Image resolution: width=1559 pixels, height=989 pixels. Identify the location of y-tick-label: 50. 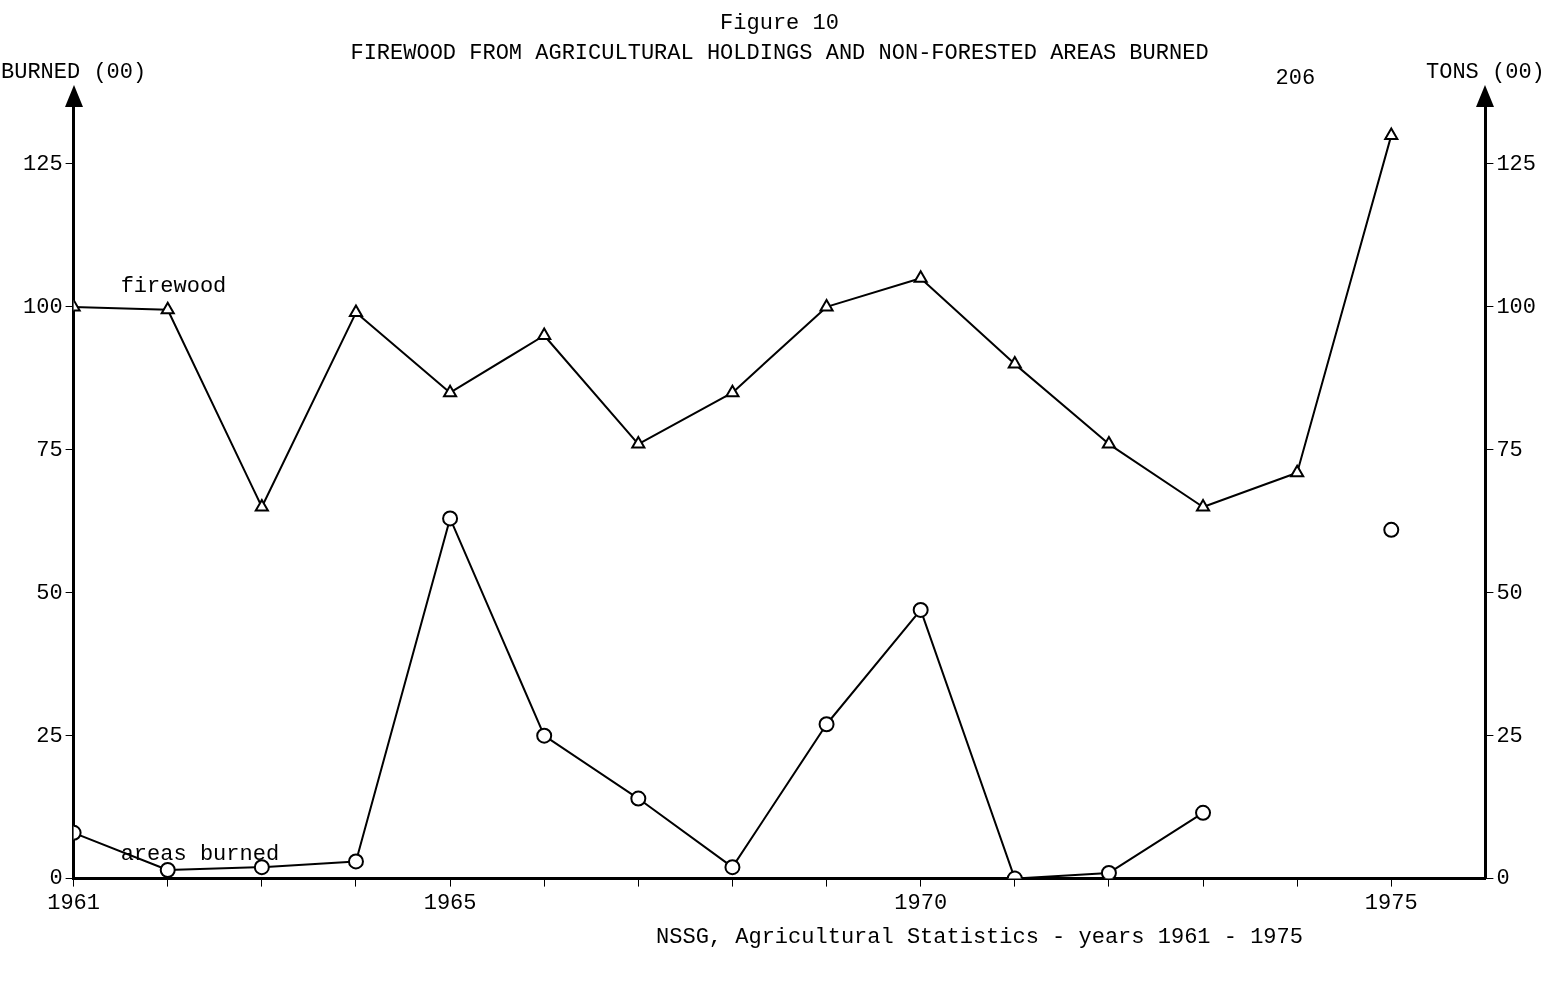
(49, 593).